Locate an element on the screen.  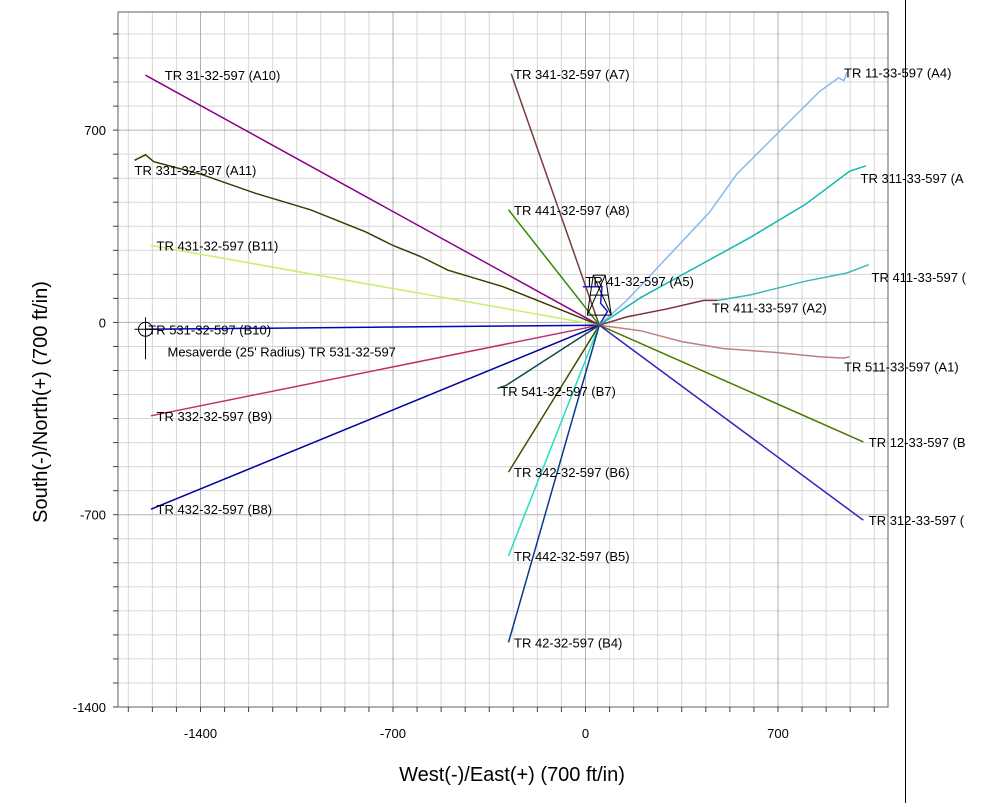
well-label-a10: TR 31-32-597 (A10) is located at coordinates (223, 75).